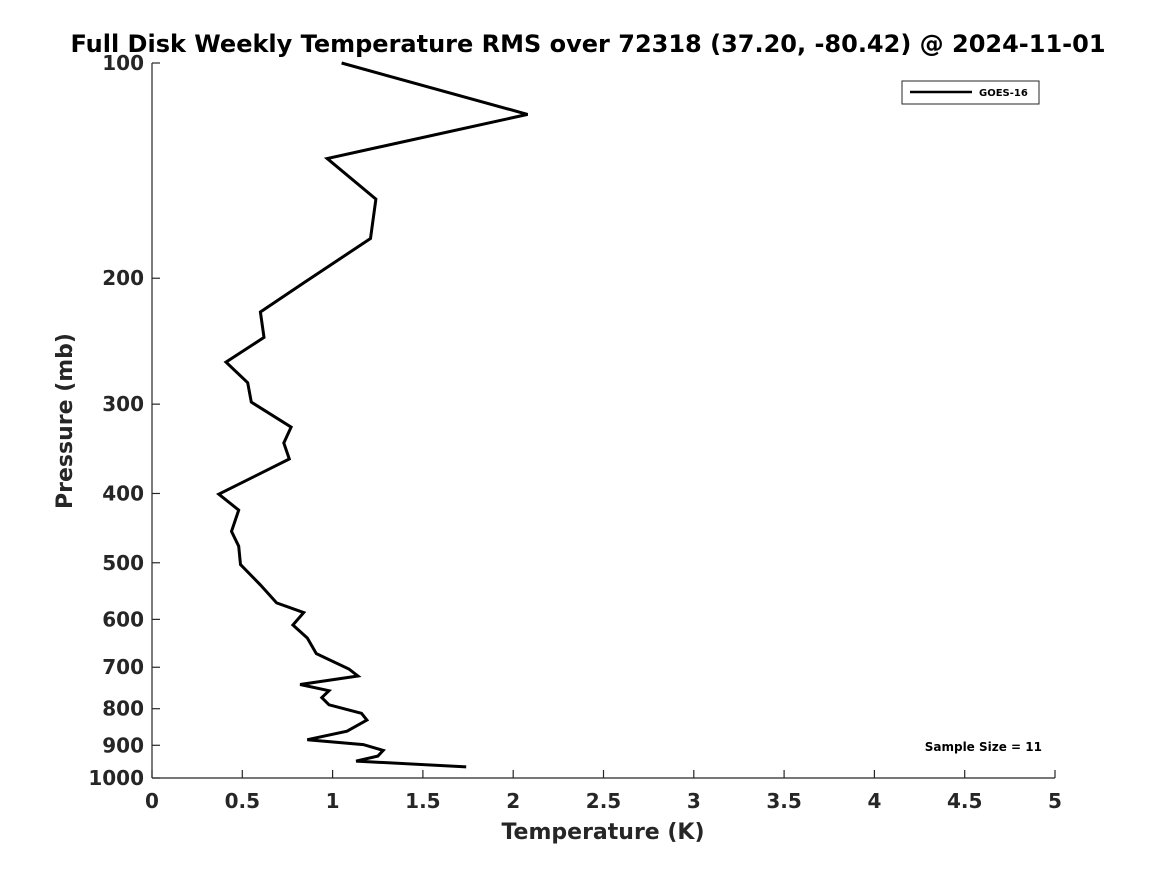 Image resolution: width=1167 pixels, height=875 pixels. Describe the element at coordinates (123, 563) in the screenshot. I see `y-tick-label: 500` at that location.